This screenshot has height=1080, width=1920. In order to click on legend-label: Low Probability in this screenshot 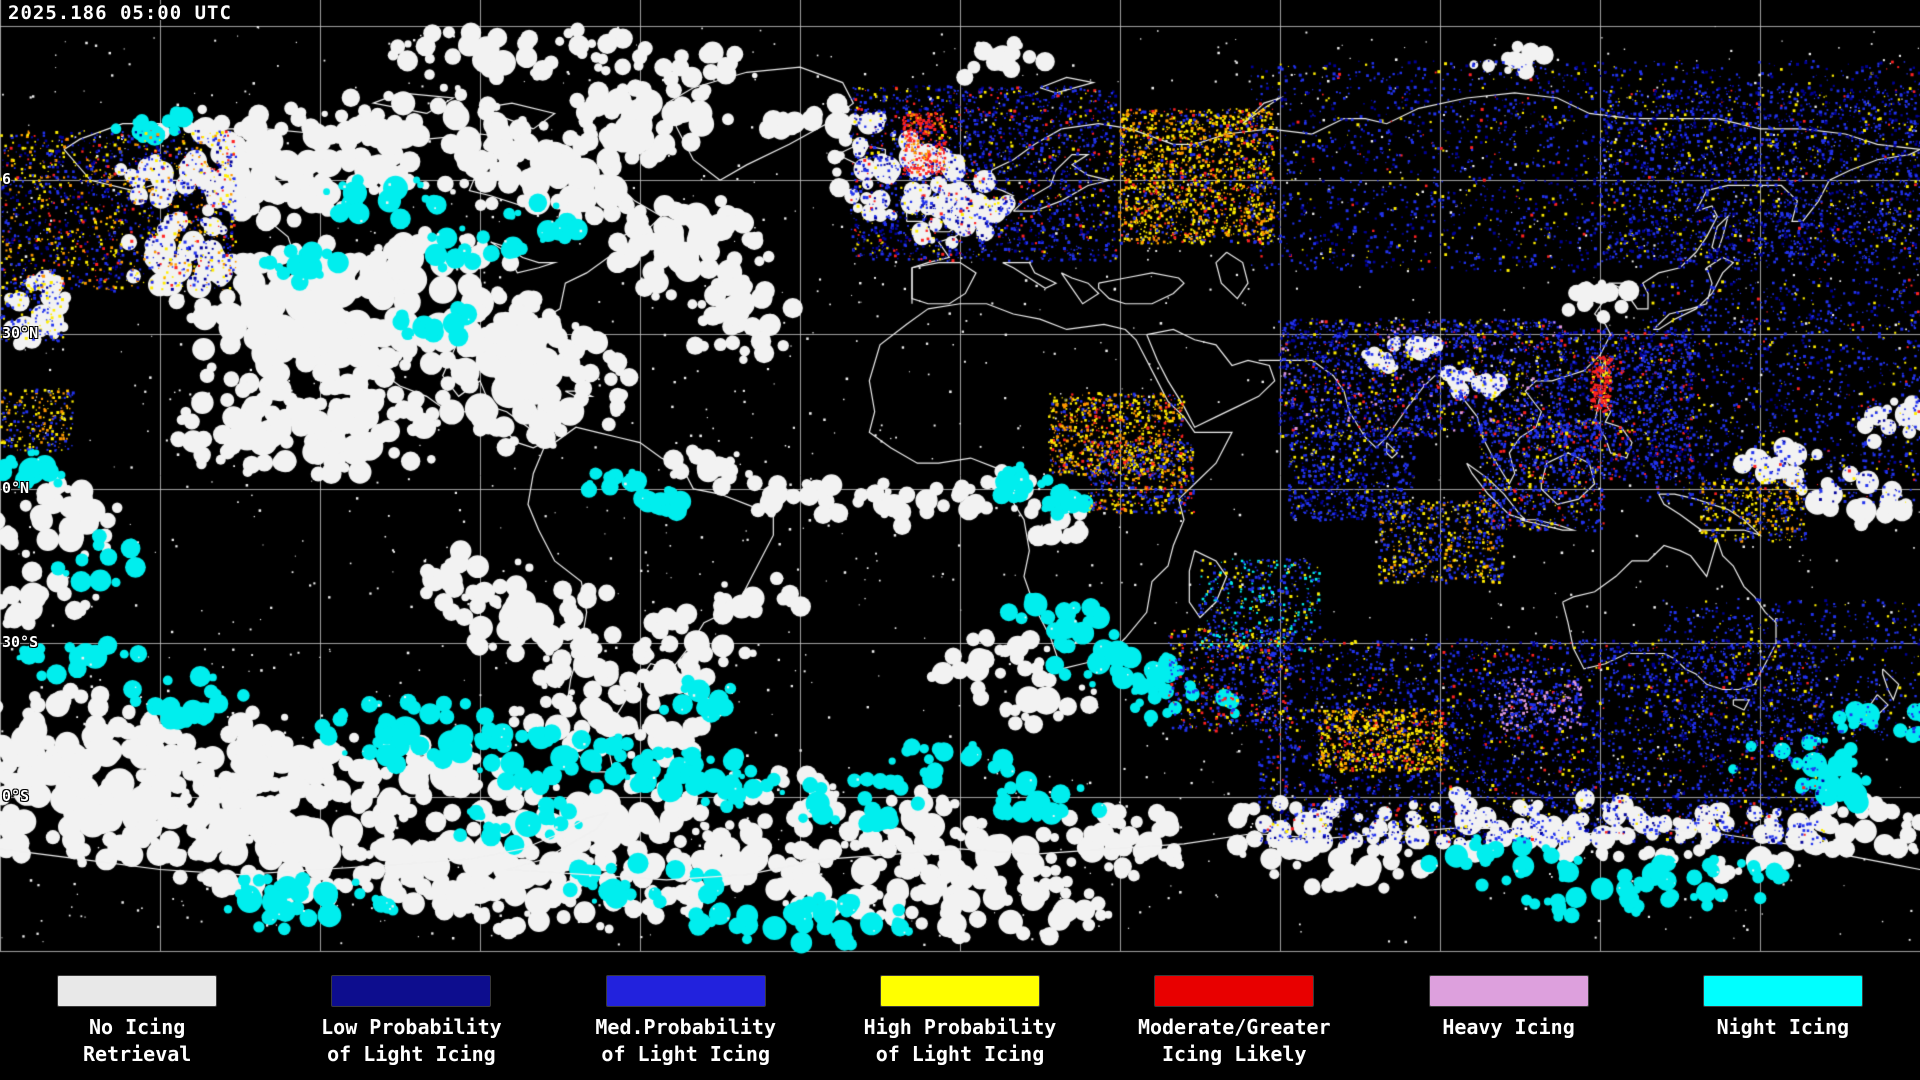, I will do `click(411, 1027)`.